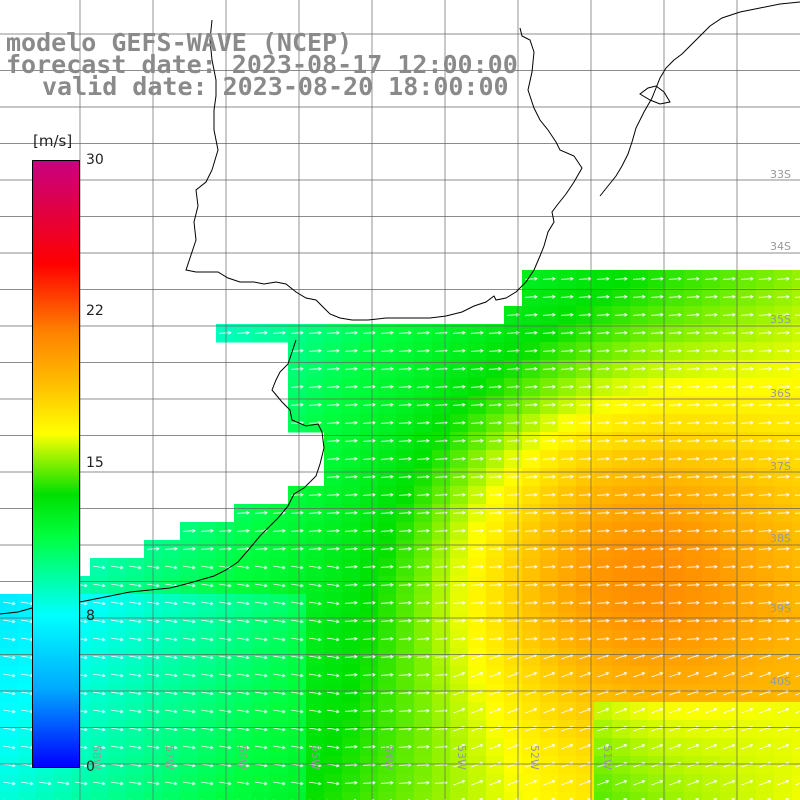  What do you see at coordinates (780, 174) in the screenshot?
I see `latitude-label: 33S` at bounding box center [780, 174].